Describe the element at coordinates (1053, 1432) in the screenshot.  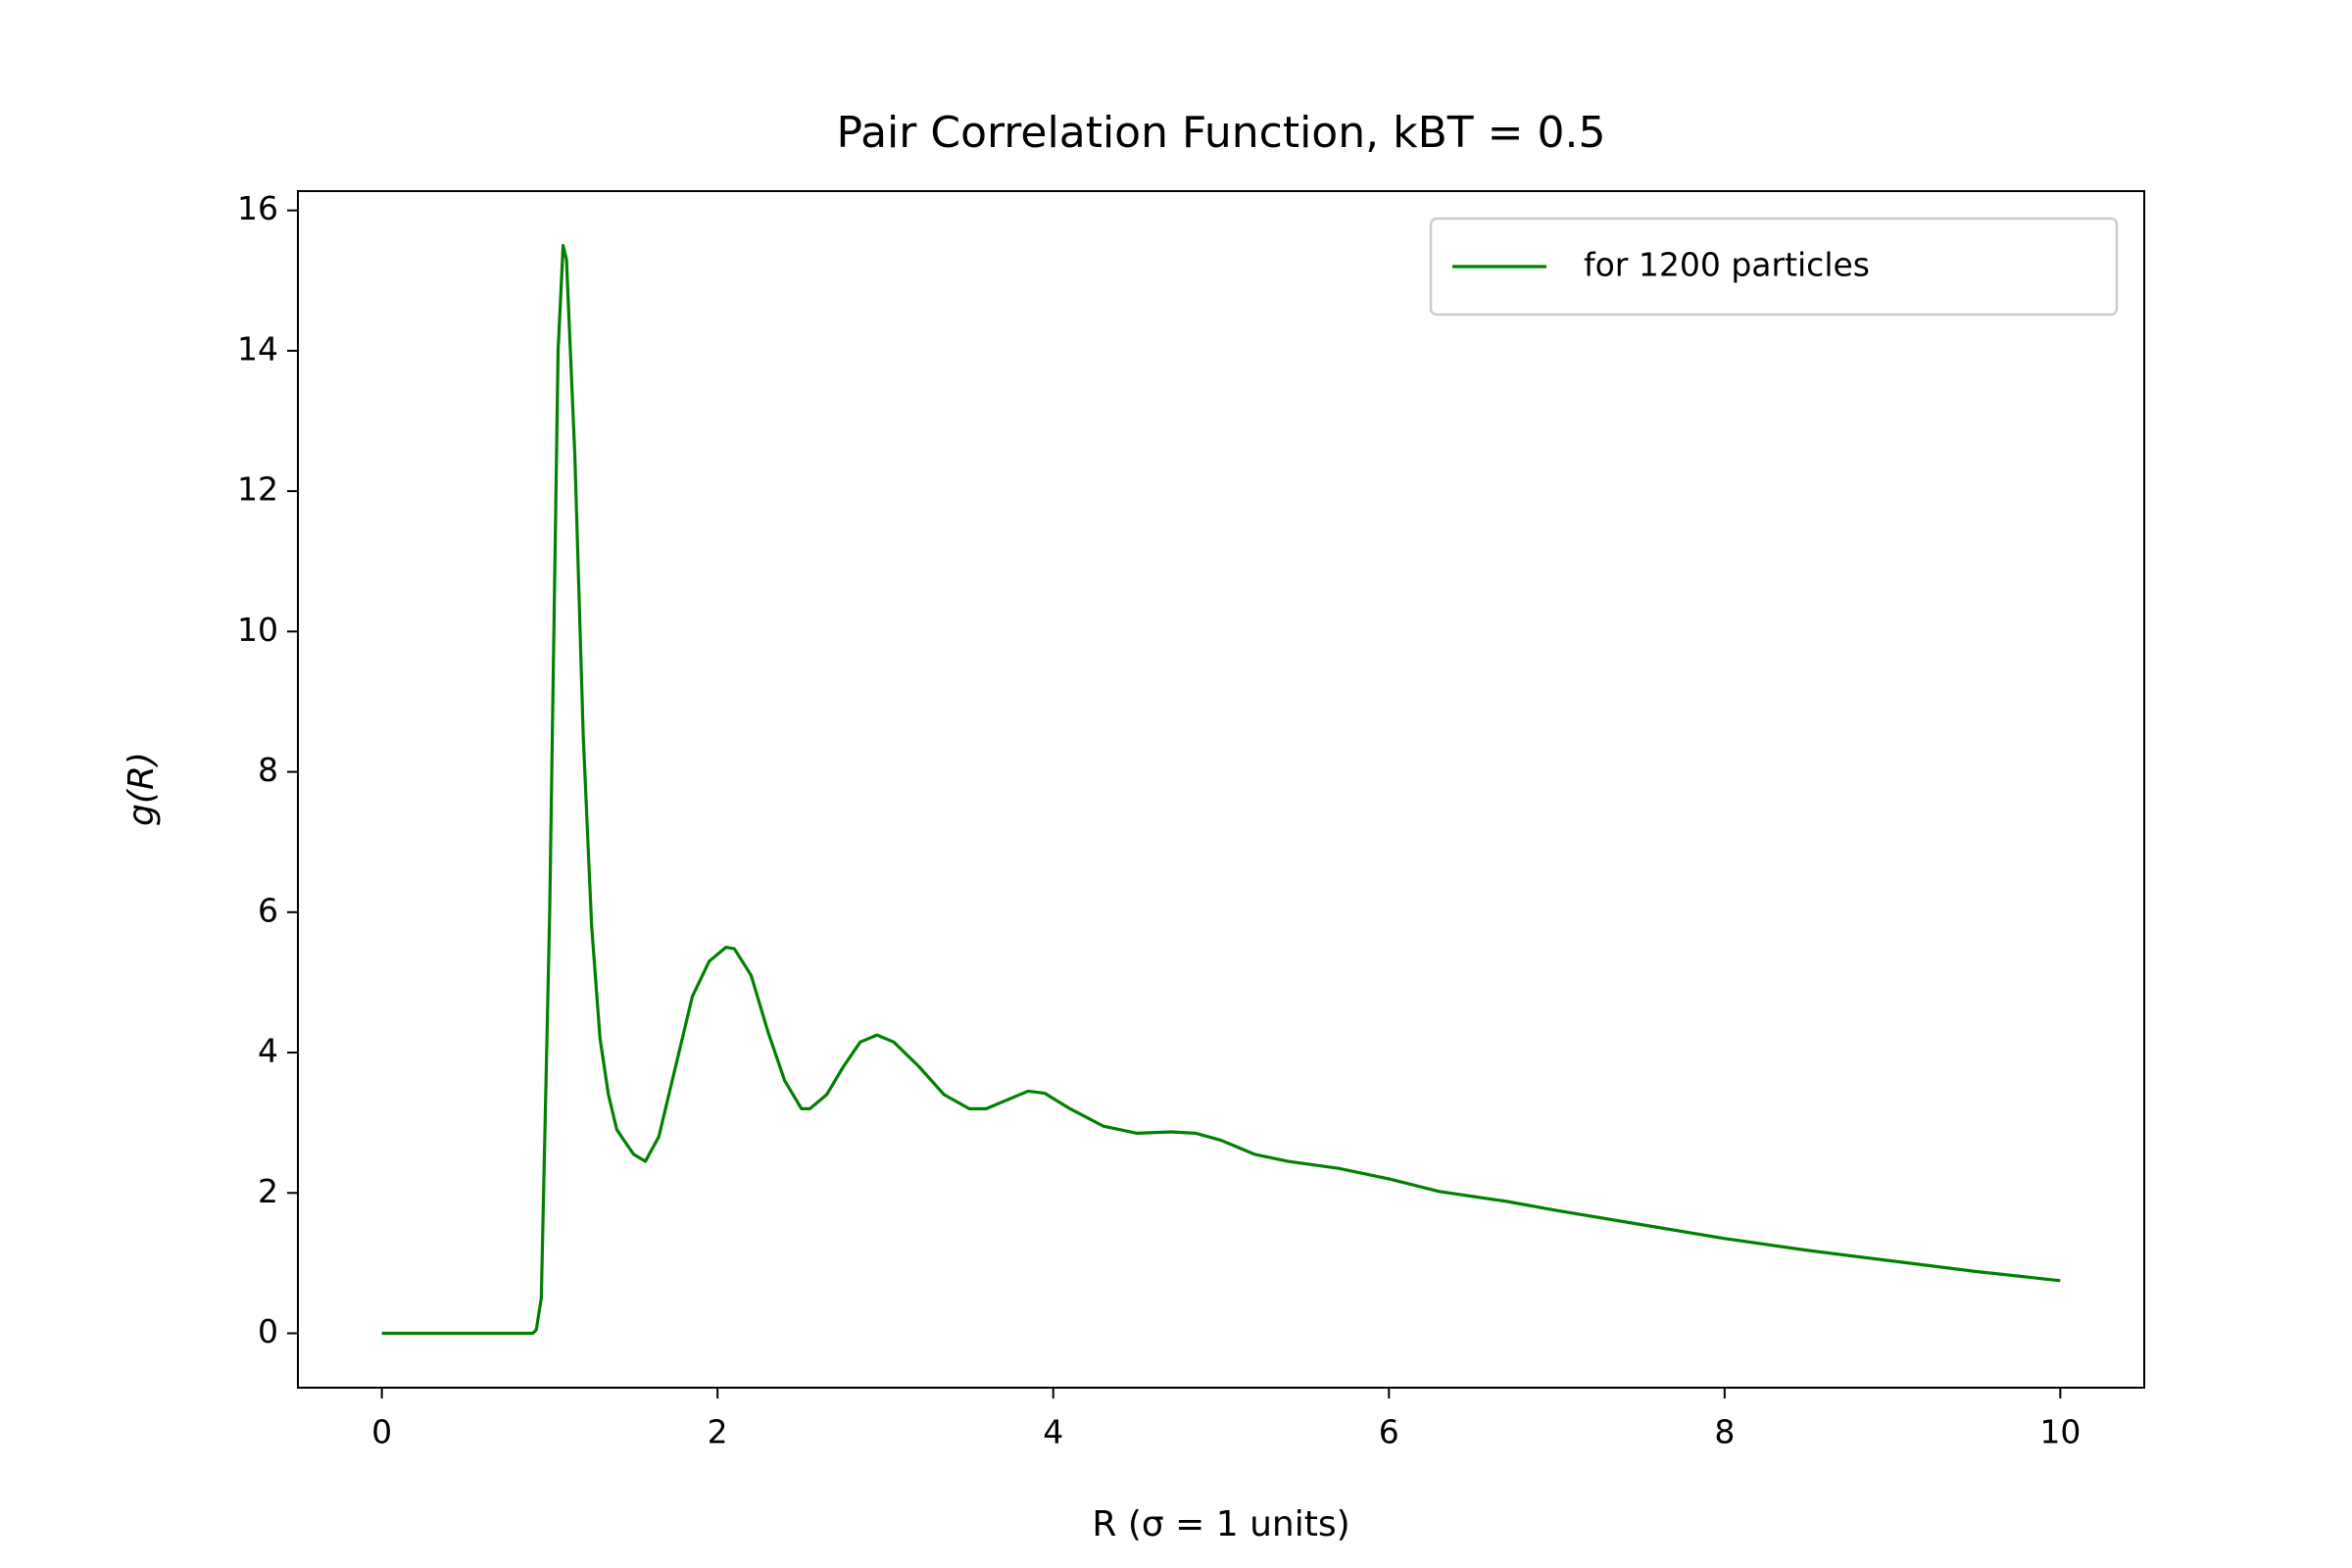
I see `x-tick-label: 4` at that location.